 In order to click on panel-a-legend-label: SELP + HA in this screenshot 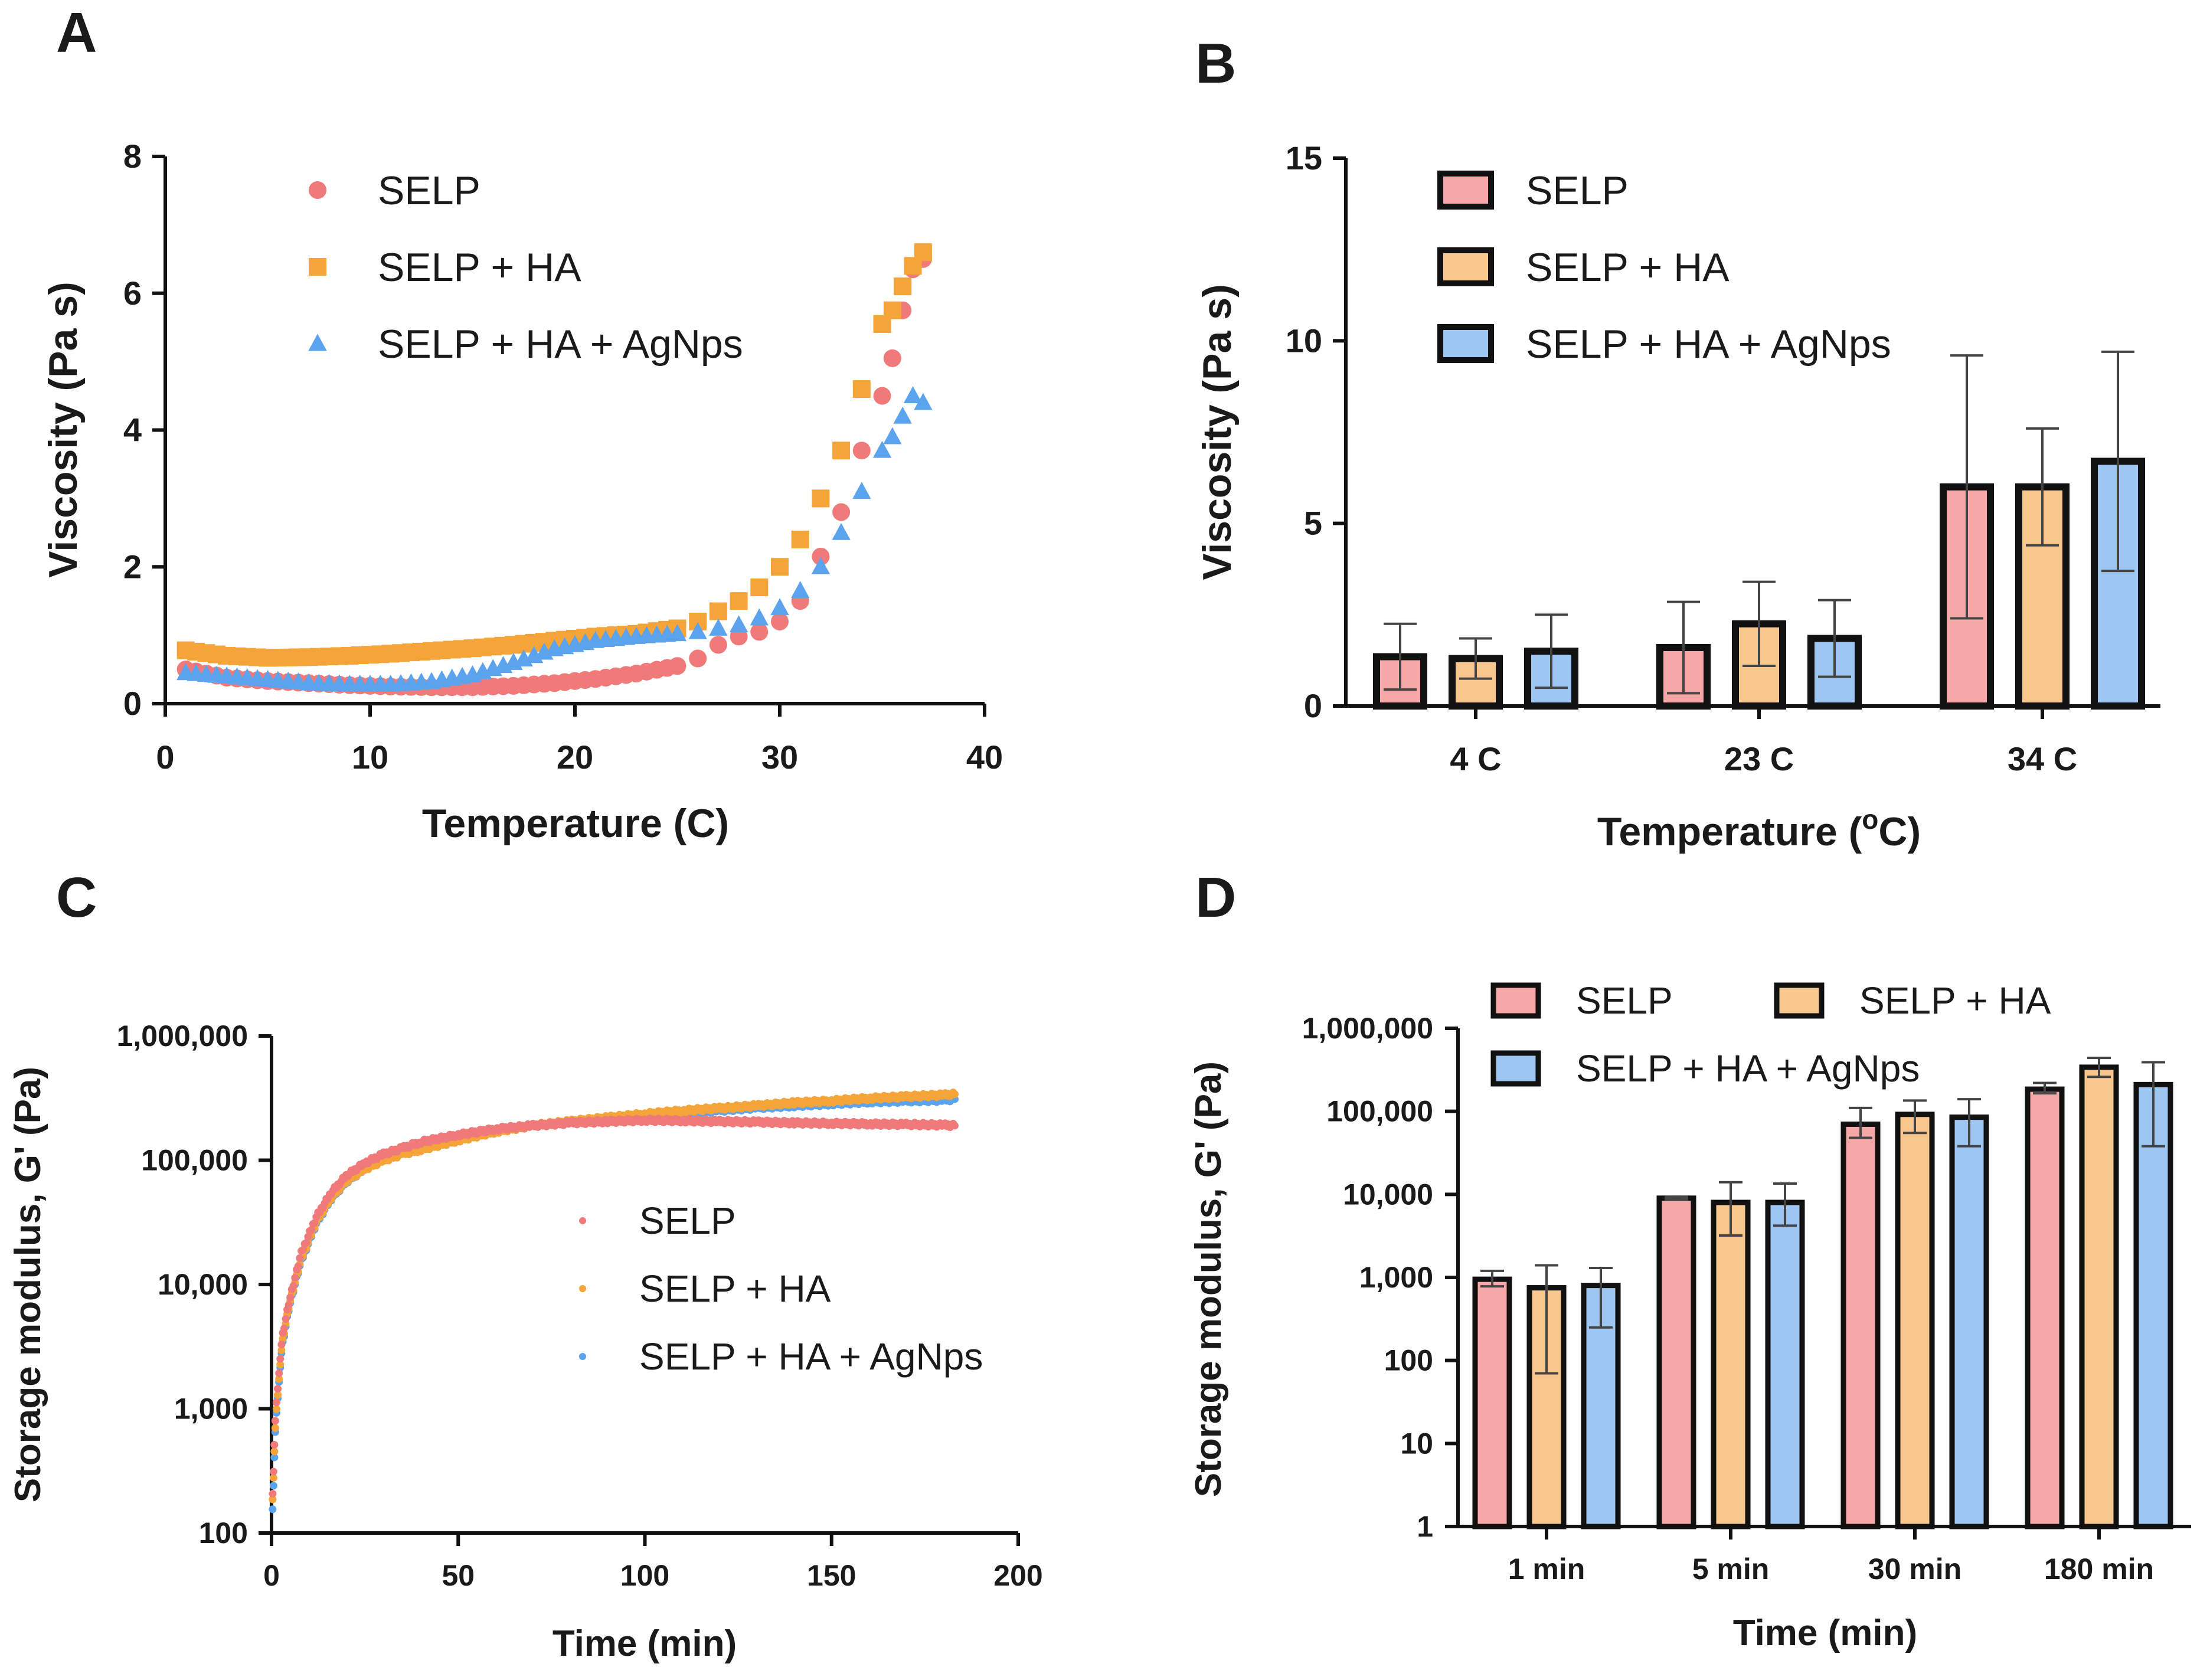, I will do `click(480, 267)`.